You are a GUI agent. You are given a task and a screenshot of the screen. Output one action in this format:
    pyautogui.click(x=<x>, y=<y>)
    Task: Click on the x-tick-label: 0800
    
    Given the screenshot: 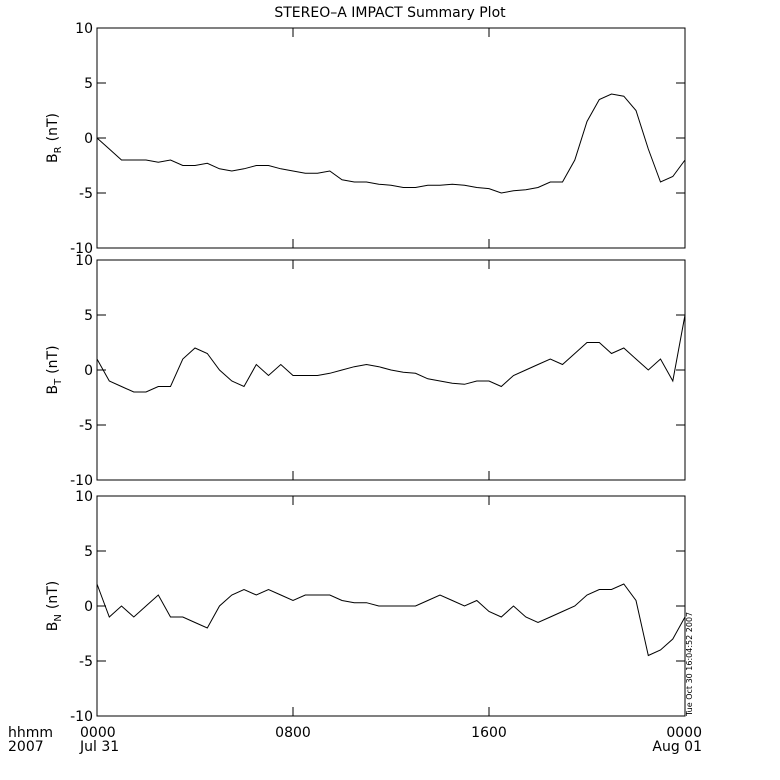 What is the action you would take?
    pyautogui.click(x=293, y=733)
    